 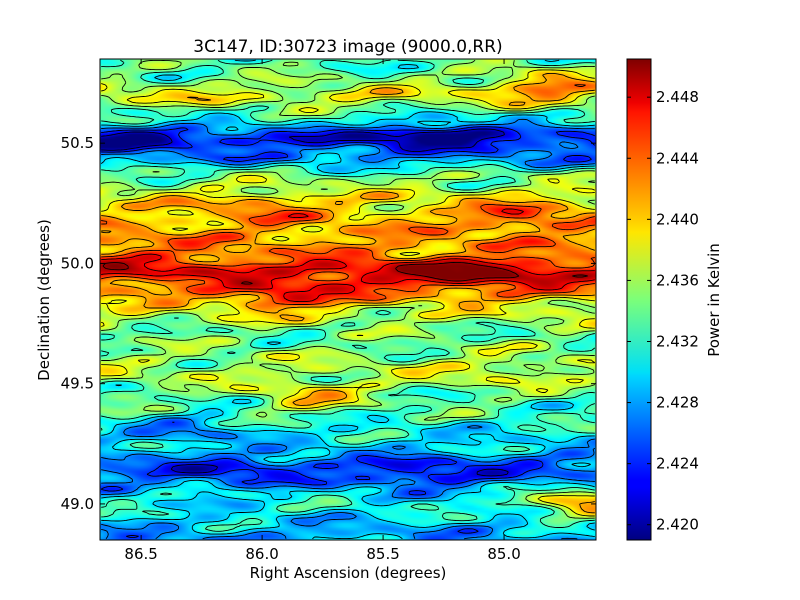 I want to click on x-tick-label: 85.0, so click(x=503, y=554).